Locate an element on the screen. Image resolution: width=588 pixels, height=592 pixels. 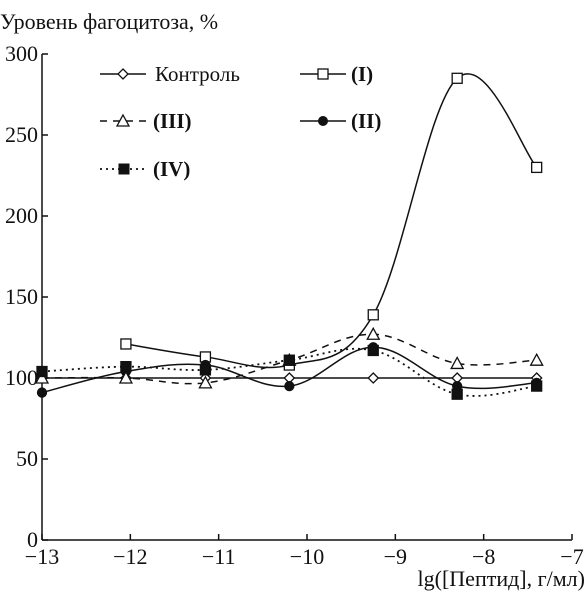
legend: Контроль (I) (III) (II) (IV) is located at coordinates (240, 121).